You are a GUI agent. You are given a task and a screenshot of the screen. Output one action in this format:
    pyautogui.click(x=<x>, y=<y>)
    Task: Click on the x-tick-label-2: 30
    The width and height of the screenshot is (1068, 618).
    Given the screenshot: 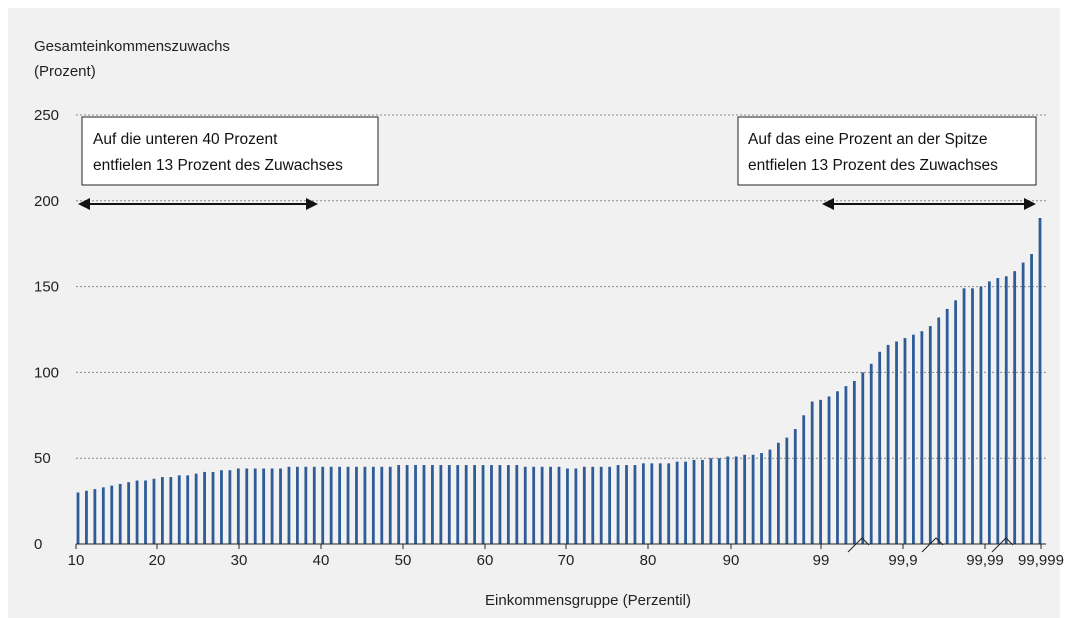 What is the action you would take?
    pyautogui.click(x=239, y=560)
    